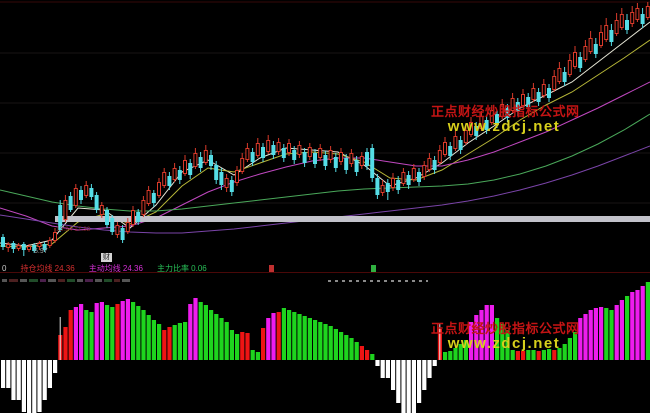 The width and height of the screenshot is (650, 413). Describe the element at coordinates (181, 268) in the screenshot. I see `indicator-label: 主力比率 0.06` at that location.